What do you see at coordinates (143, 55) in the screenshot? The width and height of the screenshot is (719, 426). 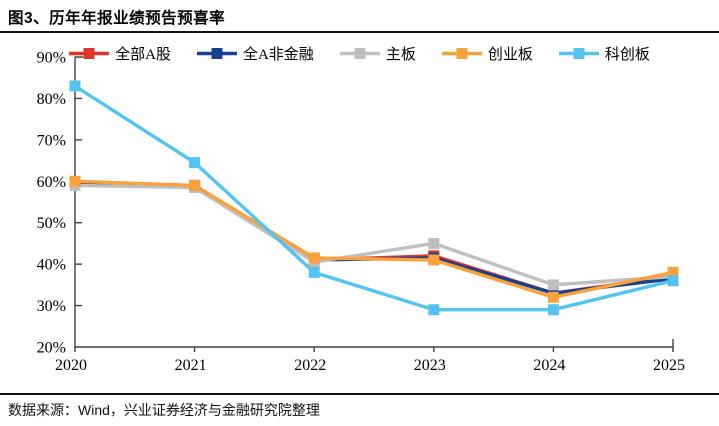 I see `legend-label: 全部A股` at bounding box center [143, 55].